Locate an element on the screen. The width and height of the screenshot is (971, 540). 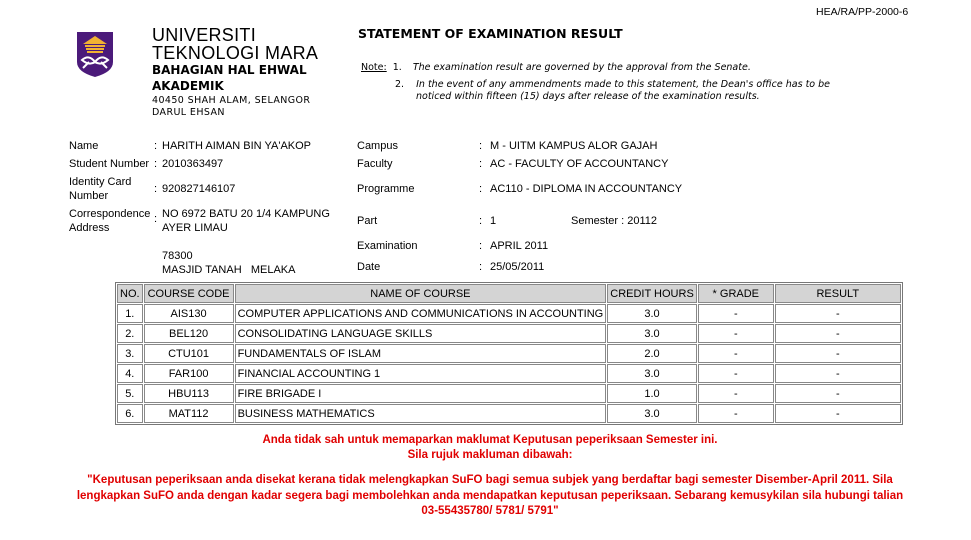
part-label: Part is located at coordinates (367, 221).